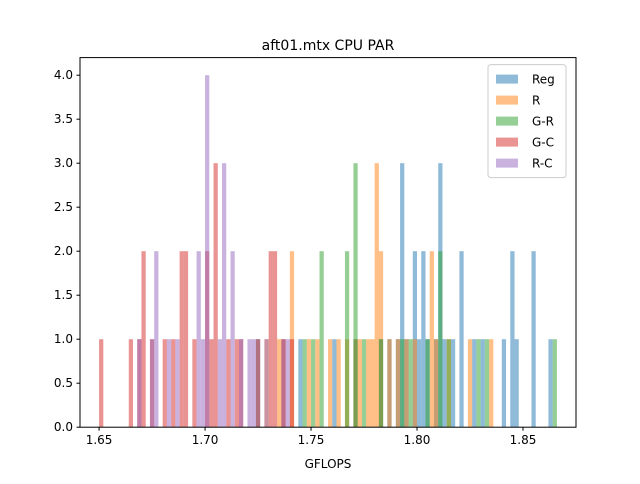 The height and width of the screenshot is (484, 640). I want to click on x-axis: 1.65 1.70 1.75 1.80 1.85, so click(311, 437).